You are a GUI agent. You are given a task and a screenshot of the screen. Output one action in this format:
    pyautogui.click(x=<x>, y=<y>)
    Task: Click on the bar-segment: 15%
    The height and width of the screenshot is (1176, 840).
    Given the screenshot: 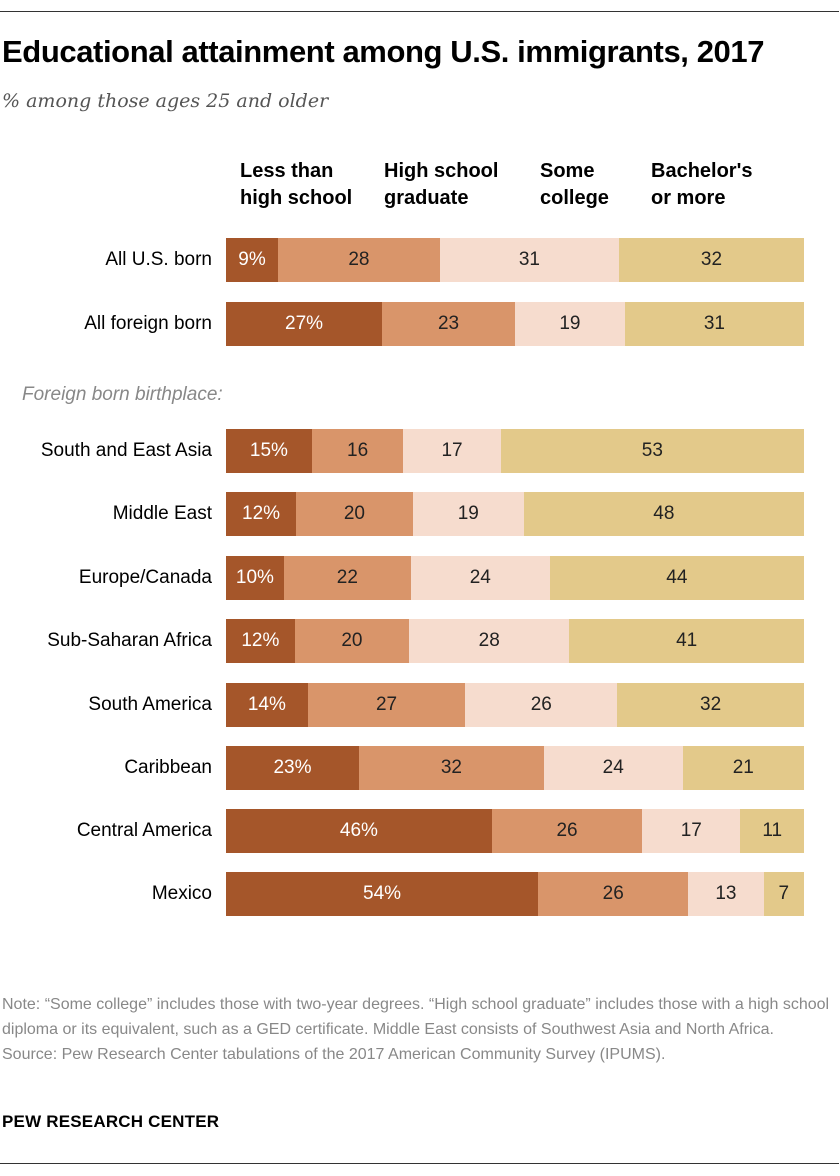 What is the action you would take?
    pyautogui.click(x=269, y=451)
    